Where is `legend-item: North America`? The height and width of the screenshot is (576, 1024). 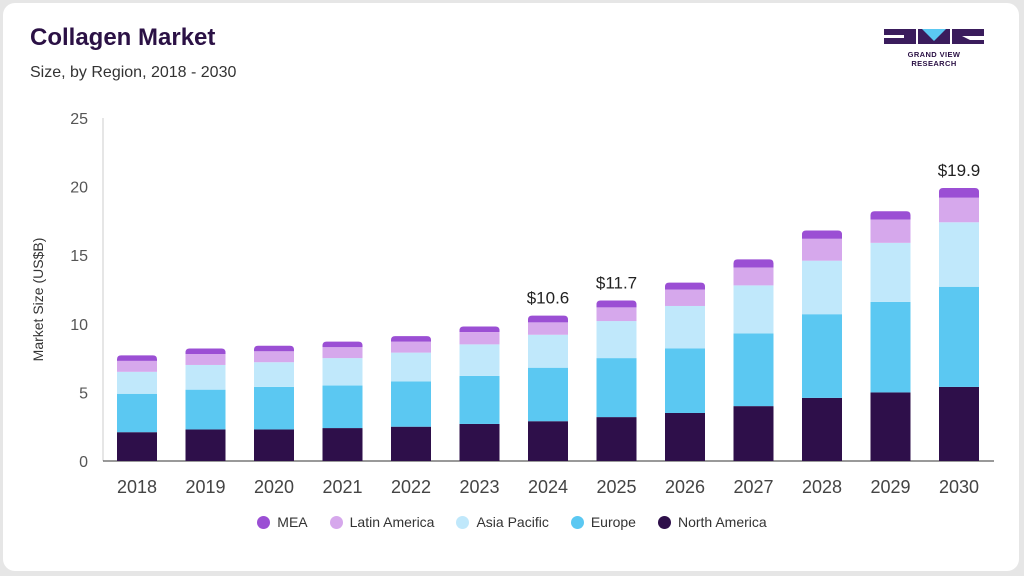
legend-item: North America is located at coordinates (712, 522).